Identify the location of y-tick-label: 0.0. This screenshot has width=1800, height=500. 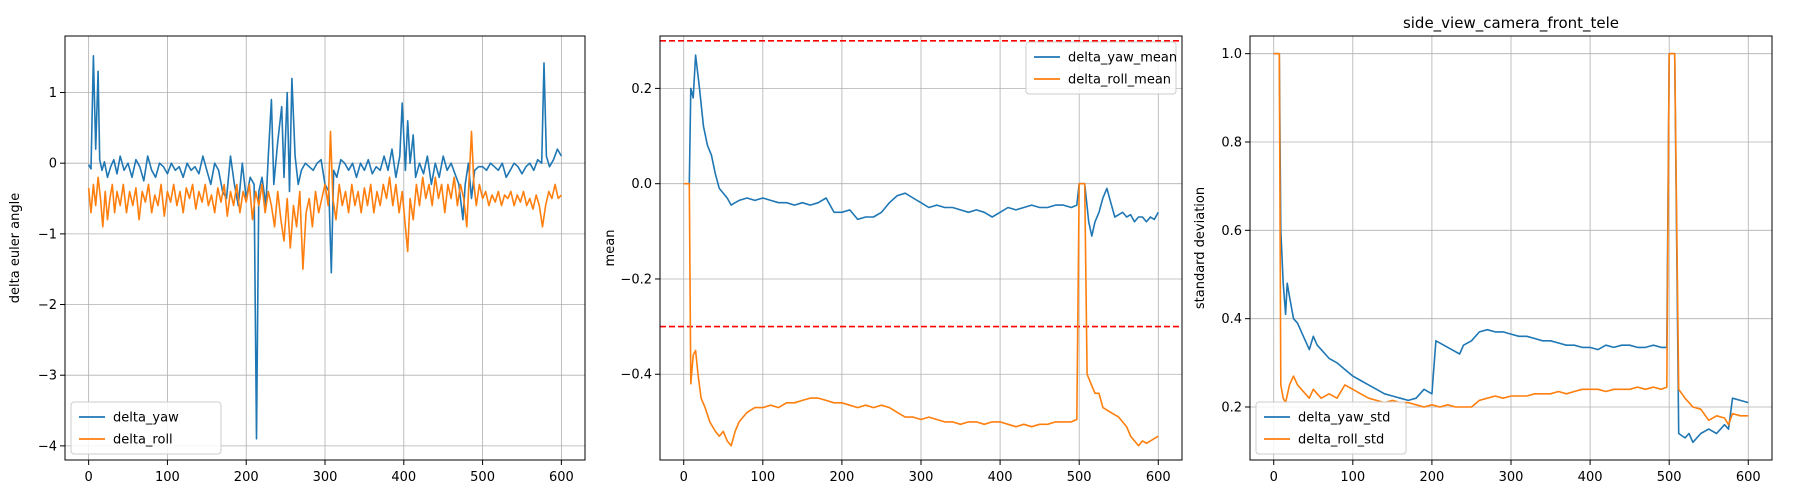
(641, 184).